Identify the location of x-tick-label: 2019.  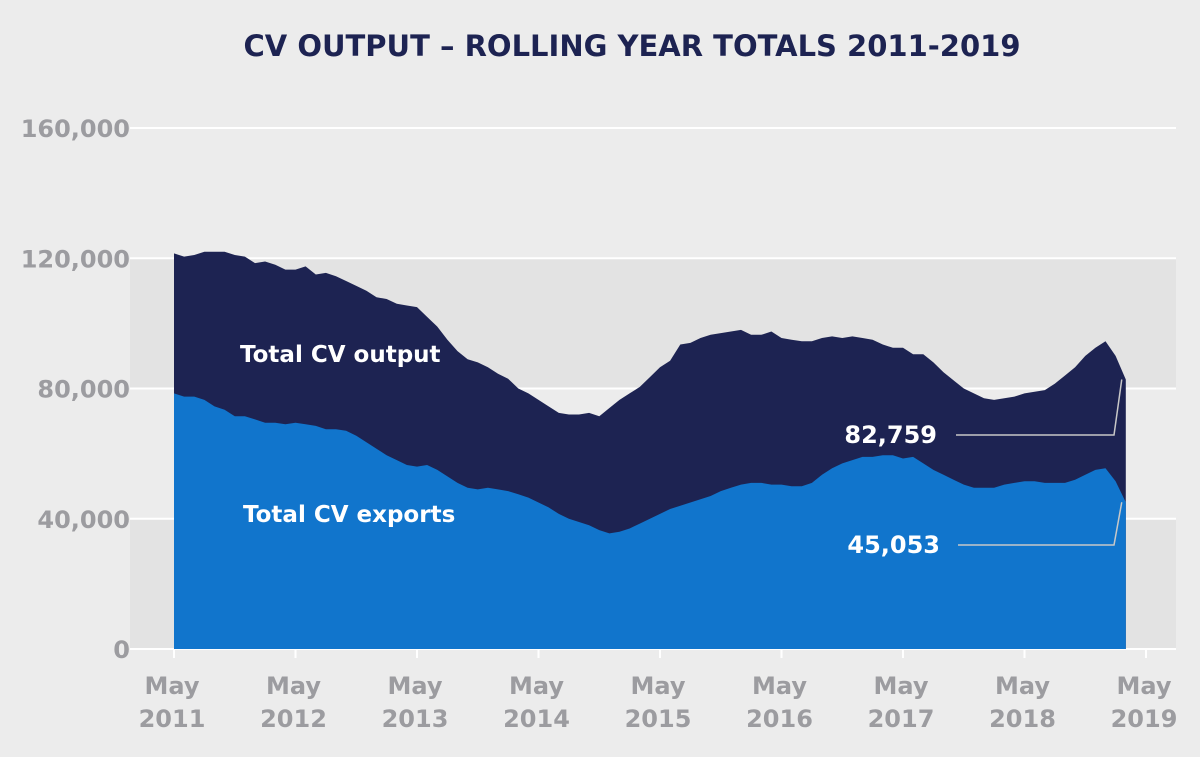
(1144, 719).